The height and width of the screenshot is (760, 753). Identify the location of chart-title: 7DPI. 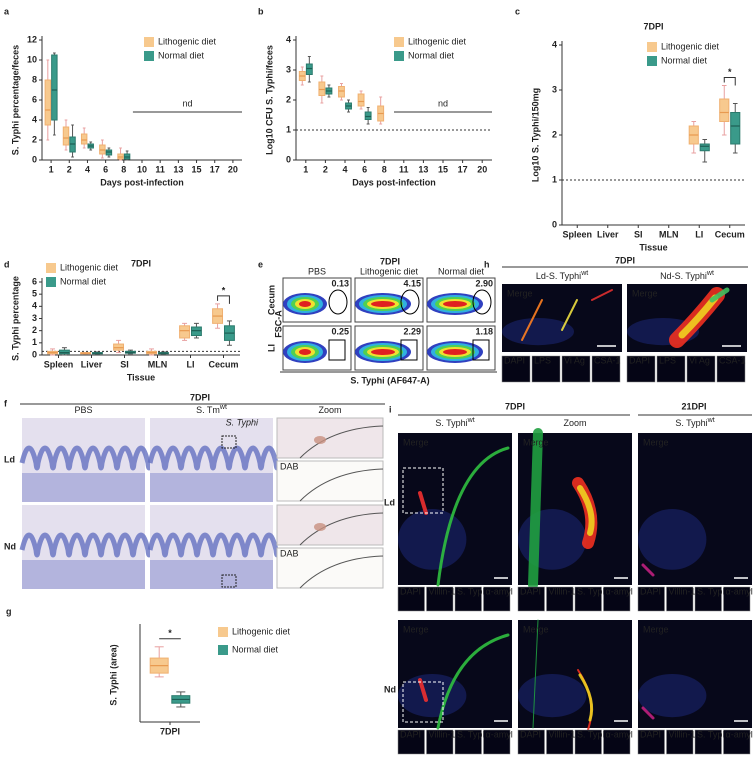
(141, 263).